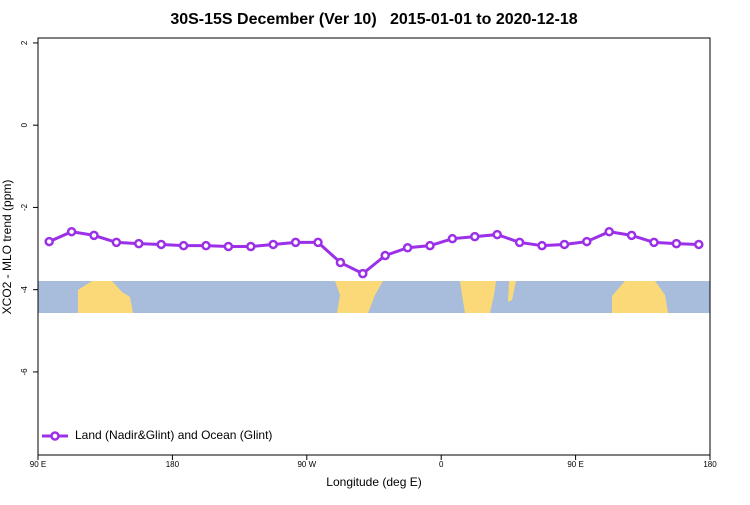  Describe the element at coordinates (306, 464) in the screenshot. I see `x-tick-label: 90 W` at that location.